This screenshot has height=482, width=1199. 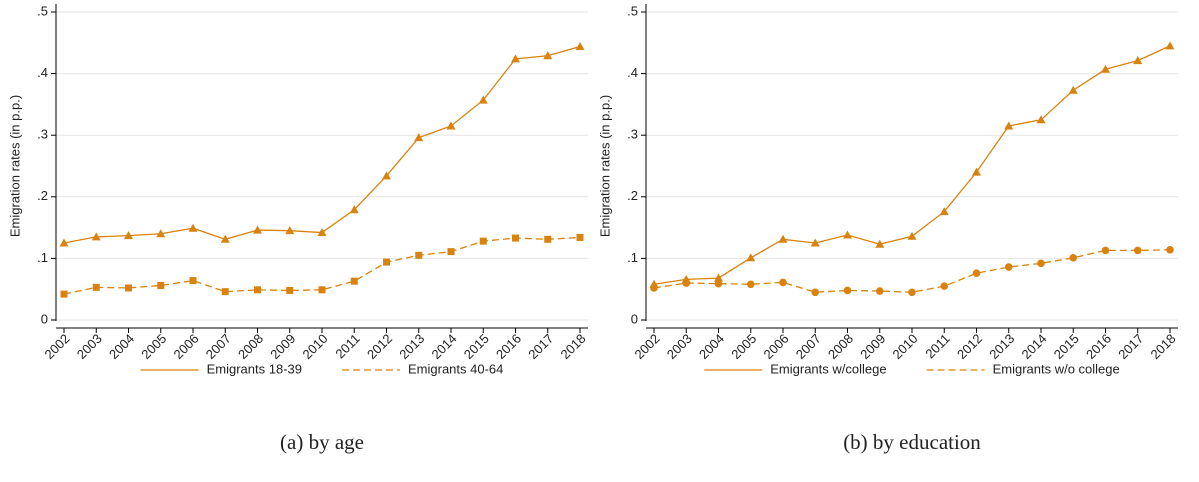 What do you see at coordinates (634, 318) in the screenshot?
I see `y-tick-label: 0` at bounding box center [634, 318].